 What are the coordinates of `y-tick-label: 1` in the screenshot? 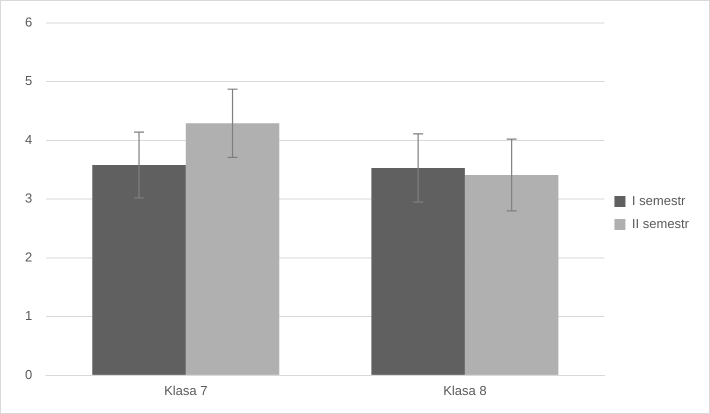 It's located at (28, 316).